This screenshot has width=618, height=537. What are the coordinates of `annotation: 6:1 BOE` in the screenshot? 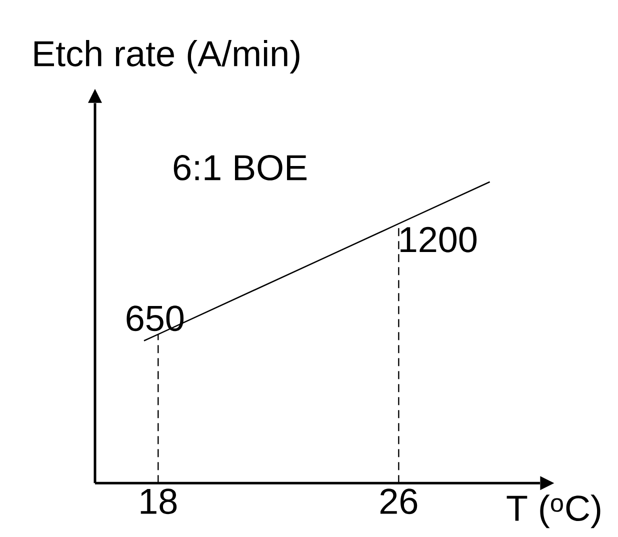 It's located at (240, 167).